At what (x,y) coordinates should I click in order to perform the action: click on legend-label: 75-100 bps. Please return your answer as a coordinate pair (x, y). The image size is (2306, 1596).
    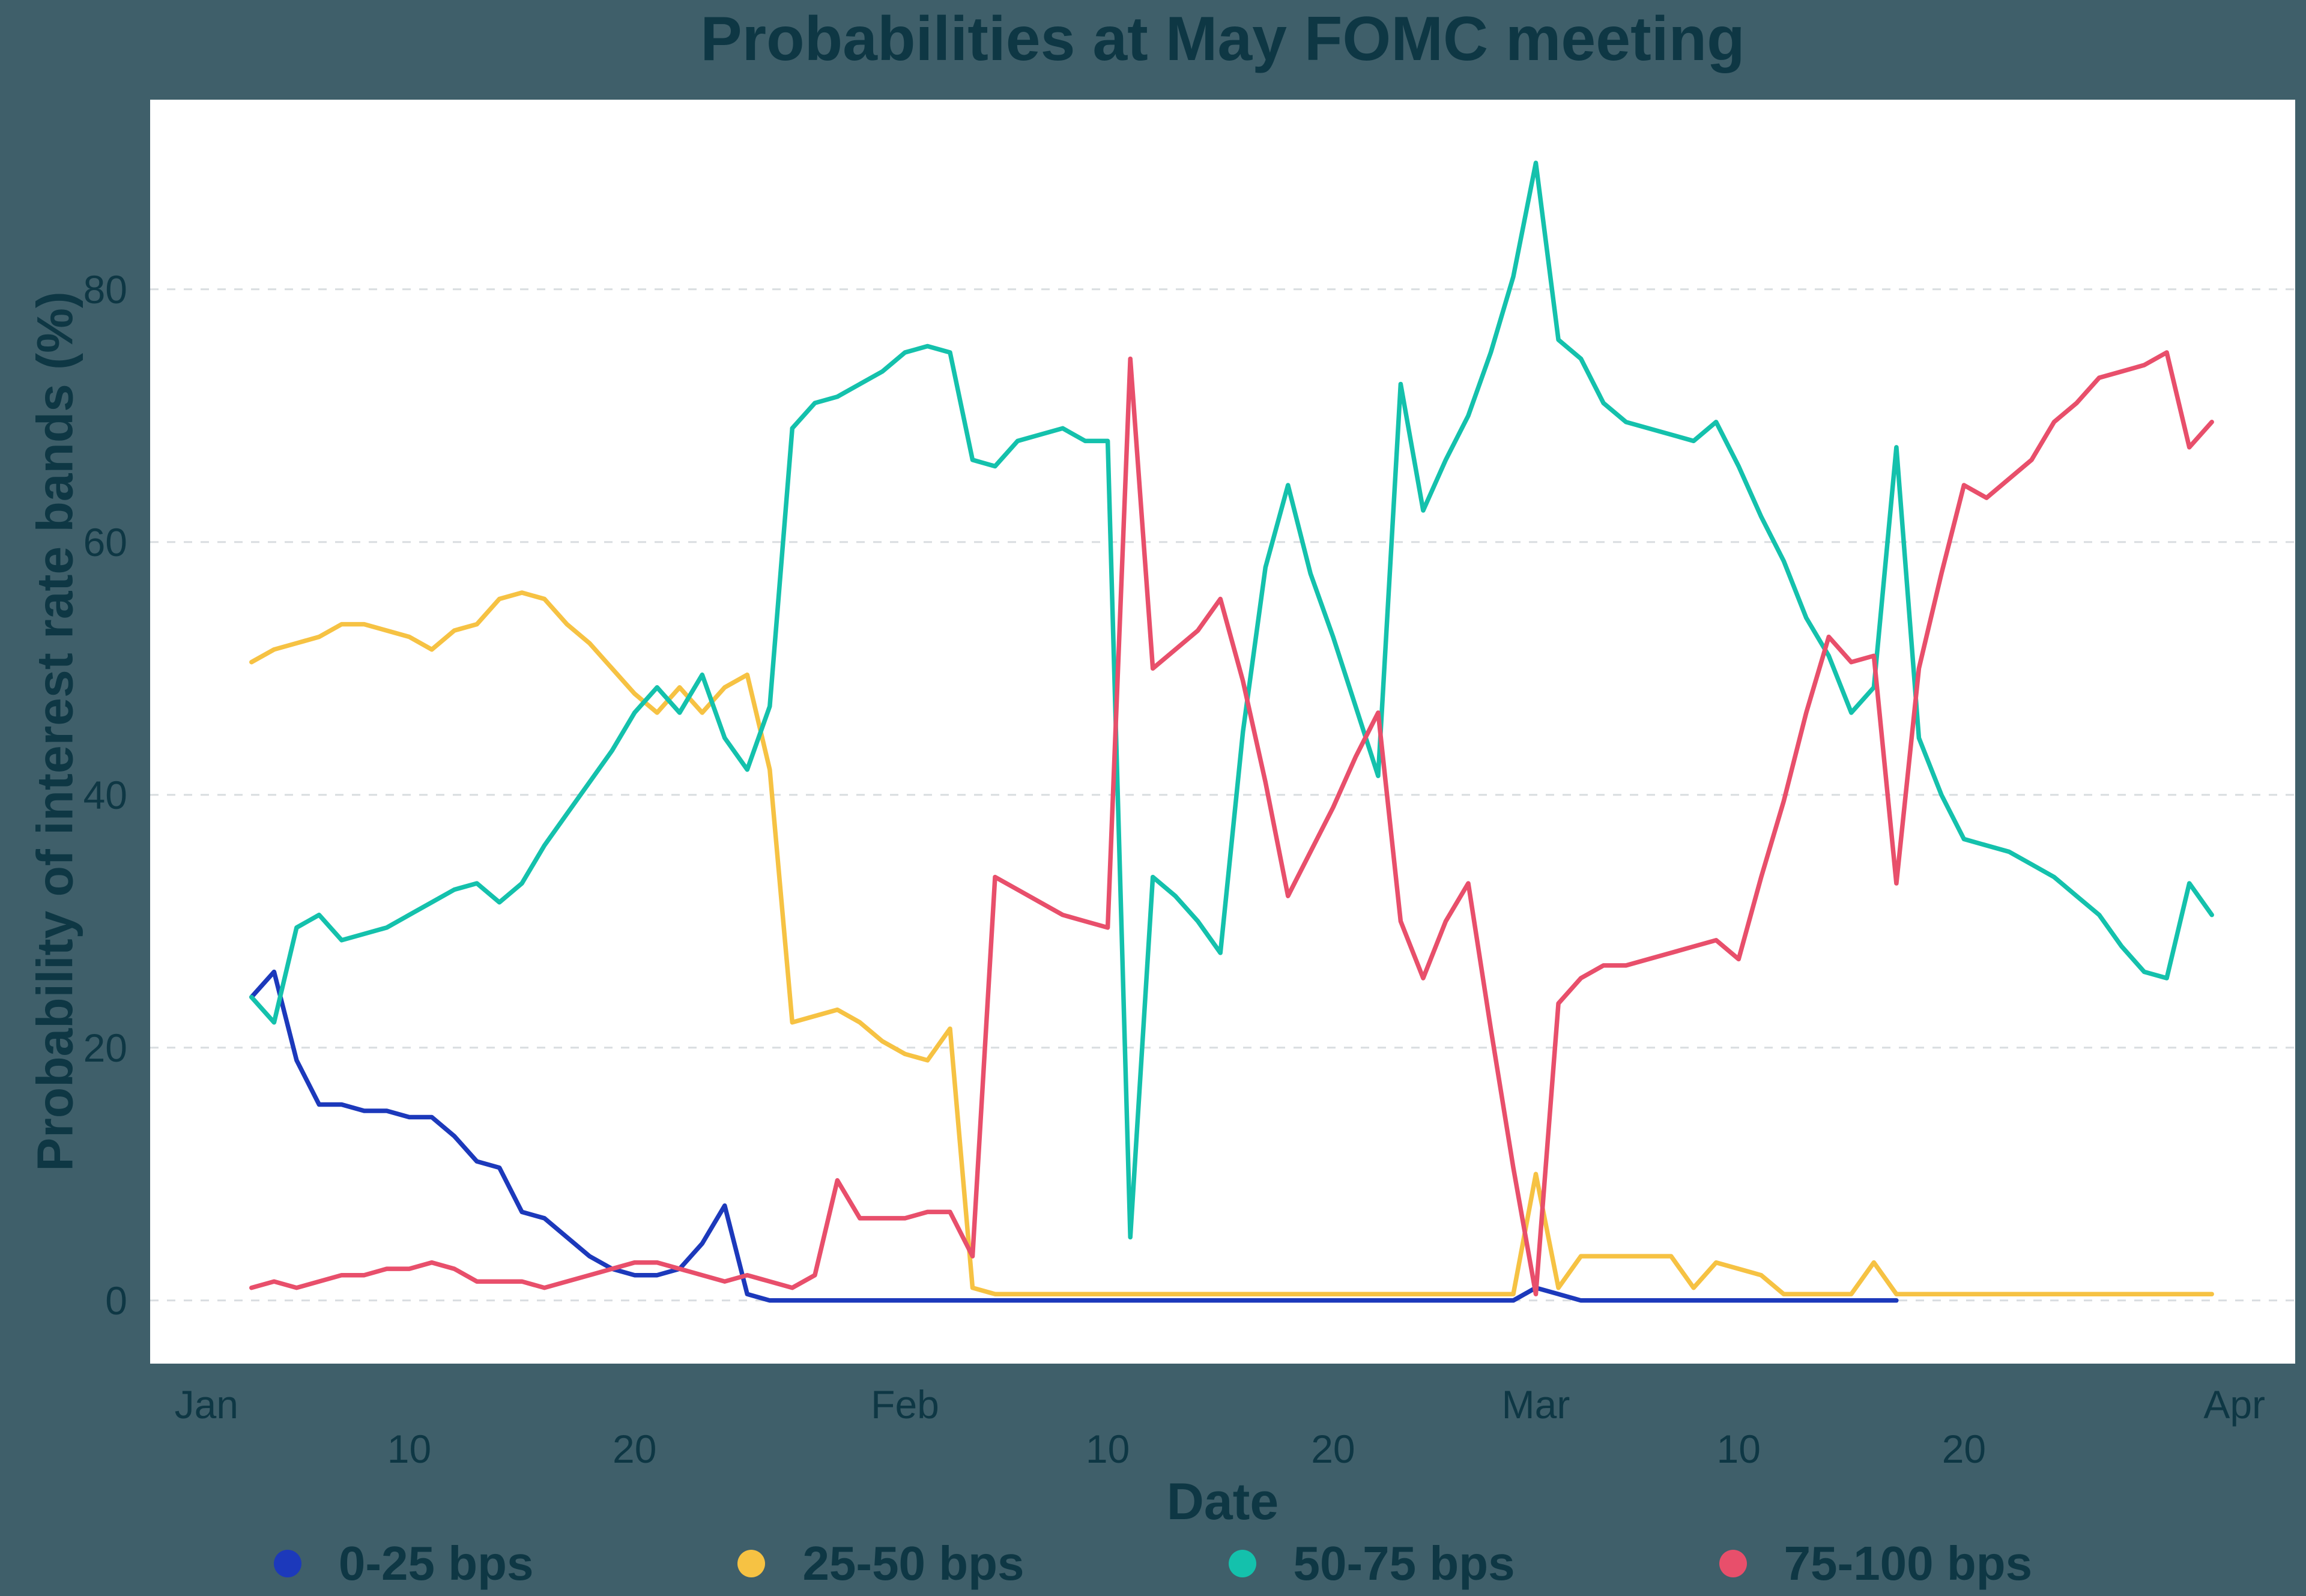
    Looking at the image, I should click on (1908, 1563).